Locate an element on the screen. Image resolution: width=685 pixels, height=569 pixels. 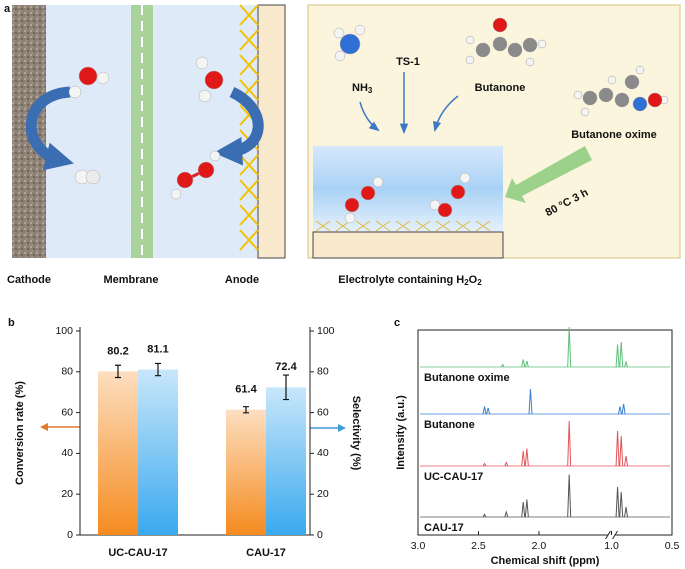
y2-axis-label: Selectivity (%) is located at coordinates (356, 433).